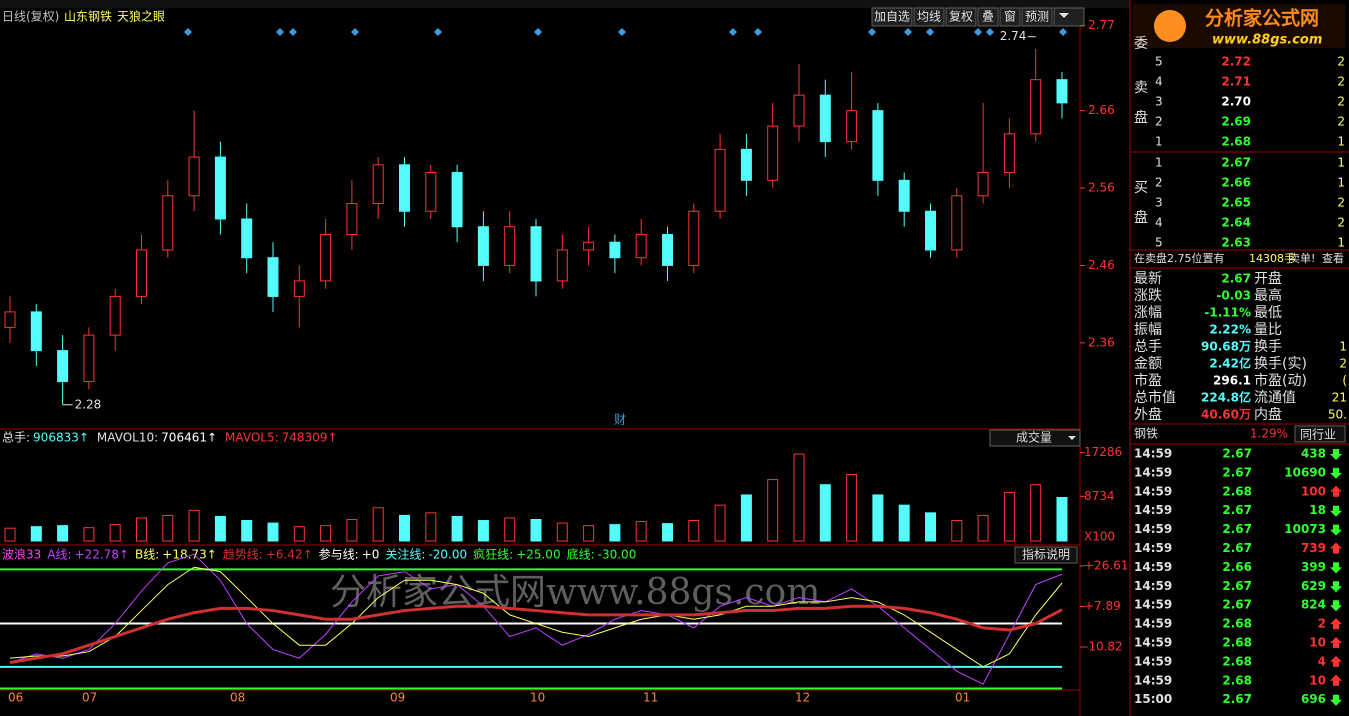 The width and height of the screenshot is (1349, 716). What do you see at coordinates (397, 698) in the screenshot?
I see `x-tick-label: 09` at bounding box center [397, 698].